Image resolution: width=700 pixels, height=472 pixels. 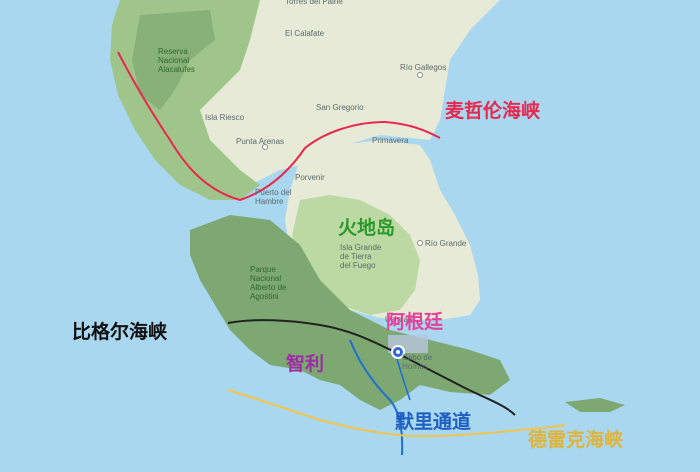 I want to click on city-dot-rio-grande, so click(x=420, y=243).